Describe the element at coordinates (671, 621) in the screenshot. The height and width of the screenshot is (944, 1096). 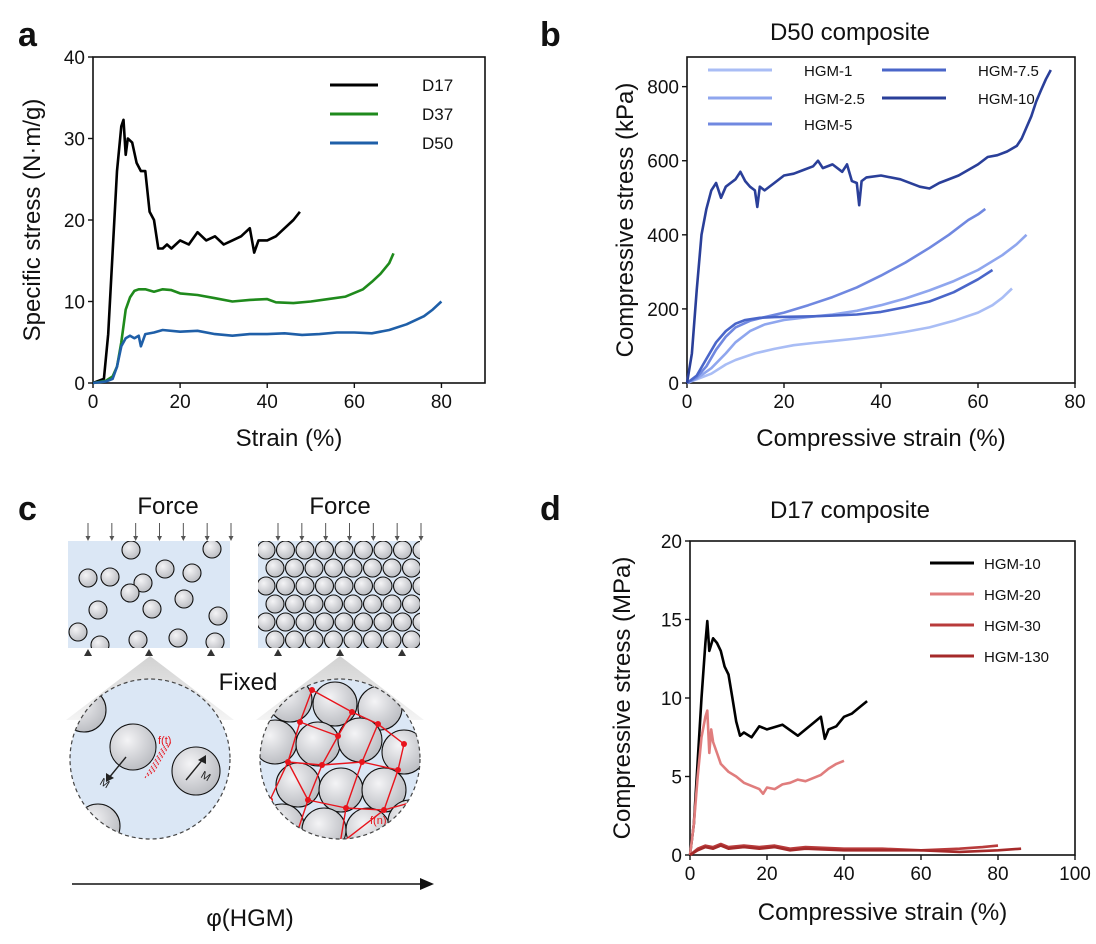
I see `y-tick-label: 15` at that location.